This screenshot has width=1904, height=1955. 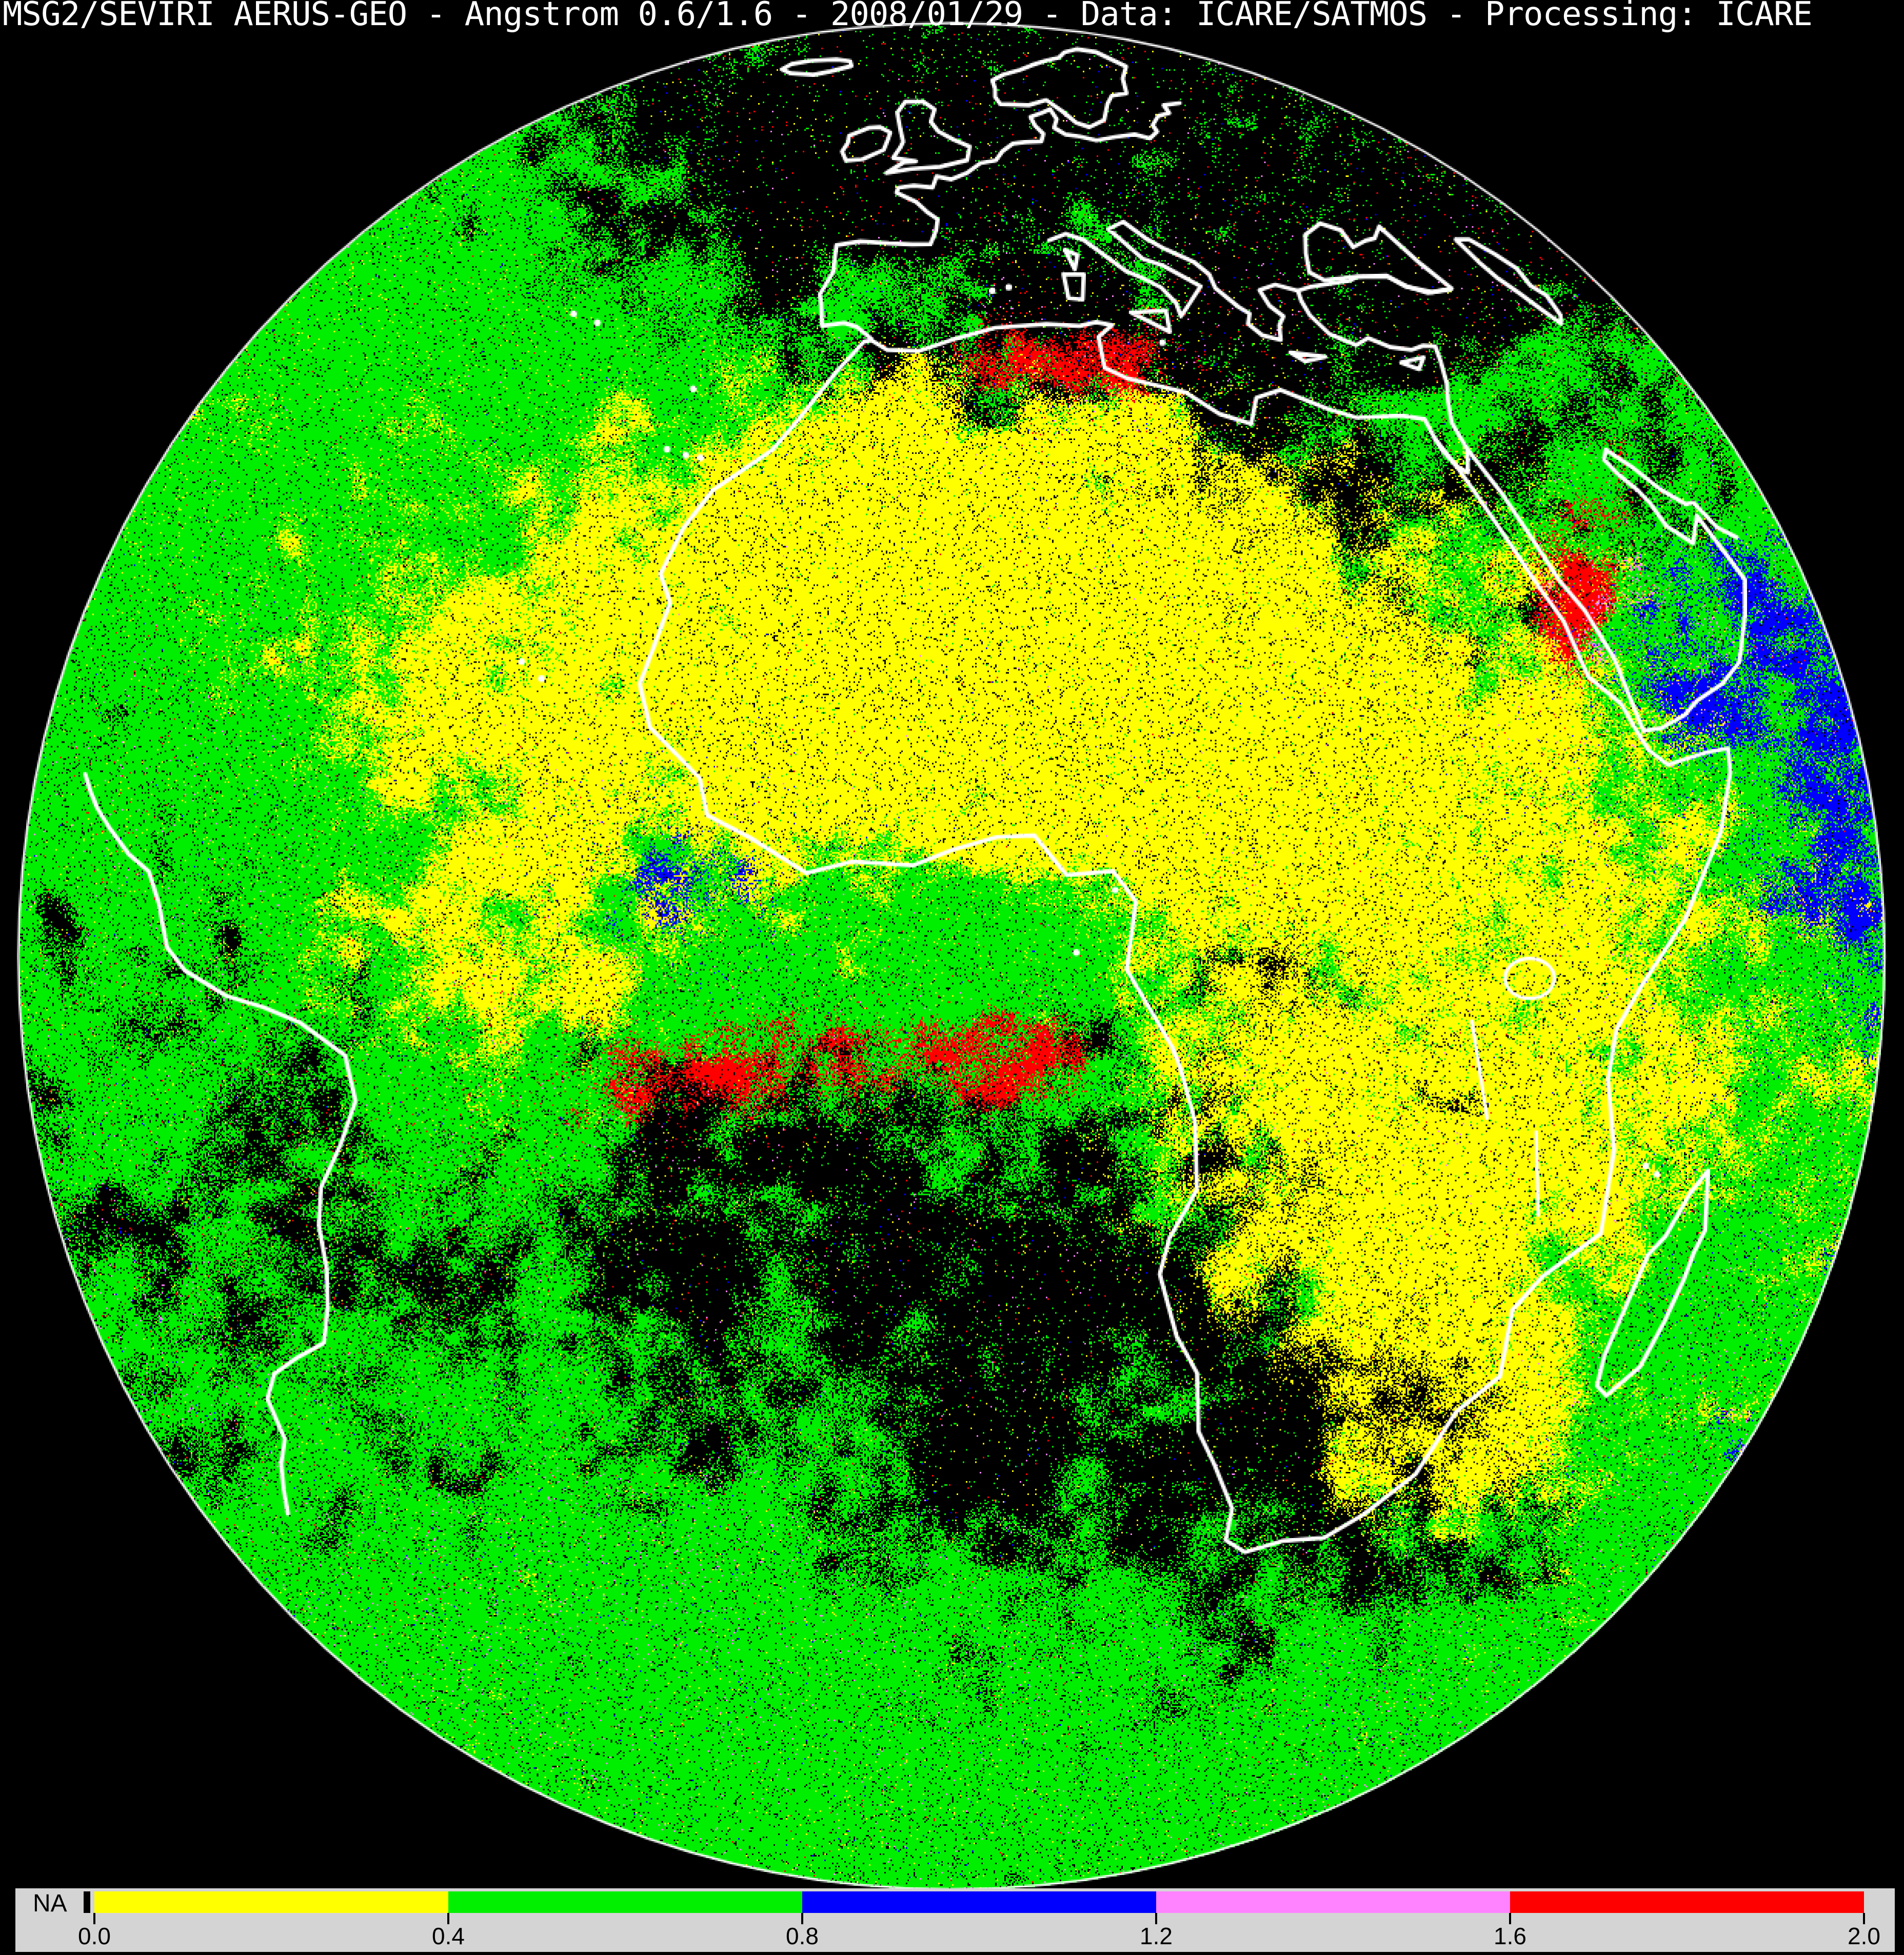 I want to click on colorbar-tick-0.4, so click(x=448, y=1918).